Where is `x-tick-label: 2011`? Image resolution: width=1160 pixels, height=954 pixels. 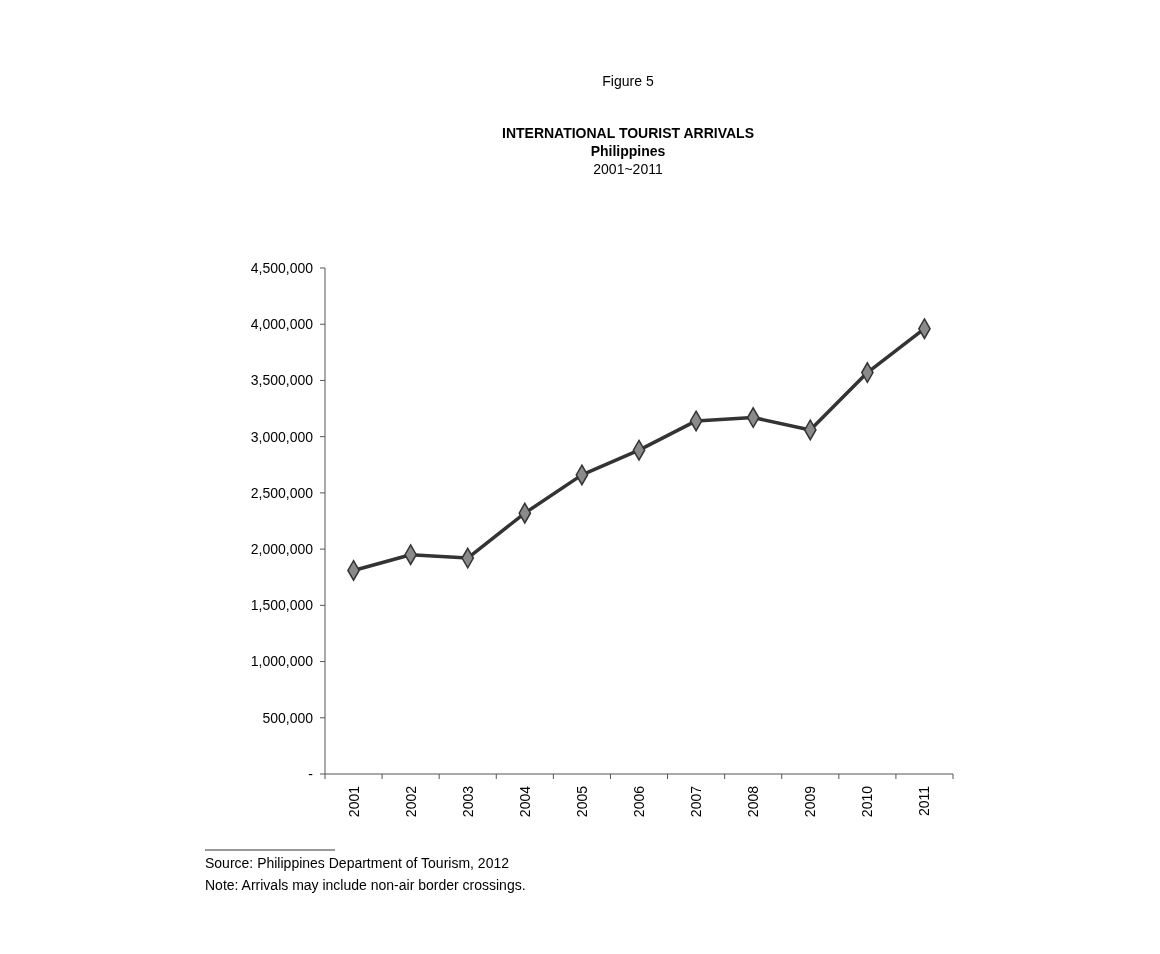 x-tick-label: 2011 is located at coordinates (924, 801).